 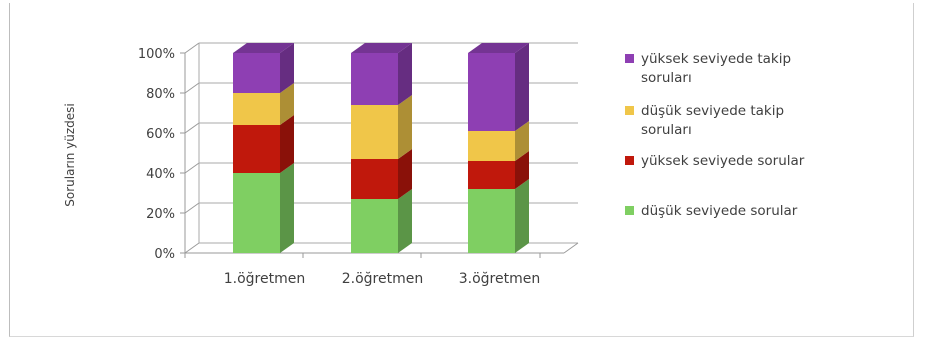 I want to click on category-label: 3.öğretmen, so click(x=499, y=279).